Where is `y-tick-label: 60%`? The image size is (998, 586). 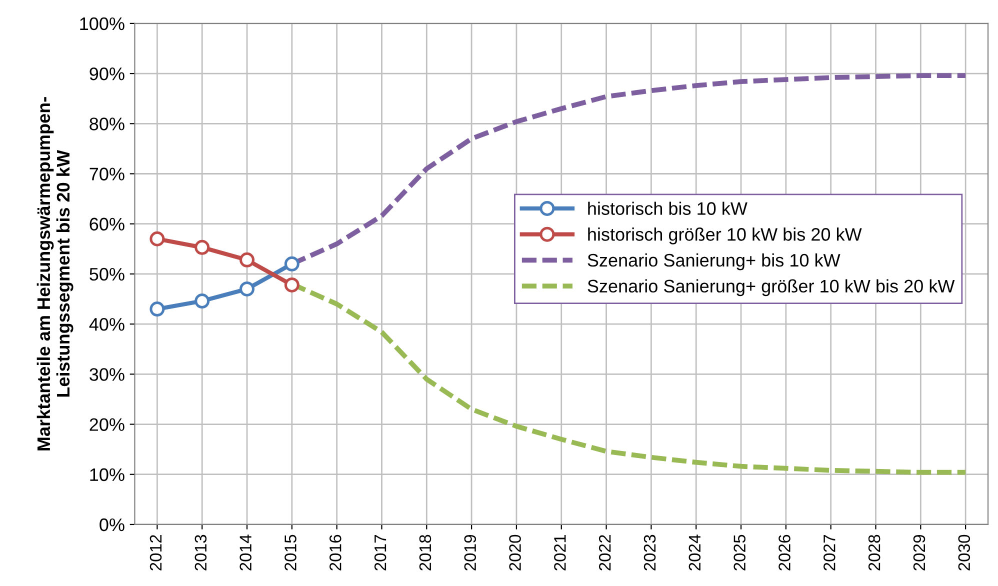 y-tick-label: 60% is located at coordinates (107, 224).